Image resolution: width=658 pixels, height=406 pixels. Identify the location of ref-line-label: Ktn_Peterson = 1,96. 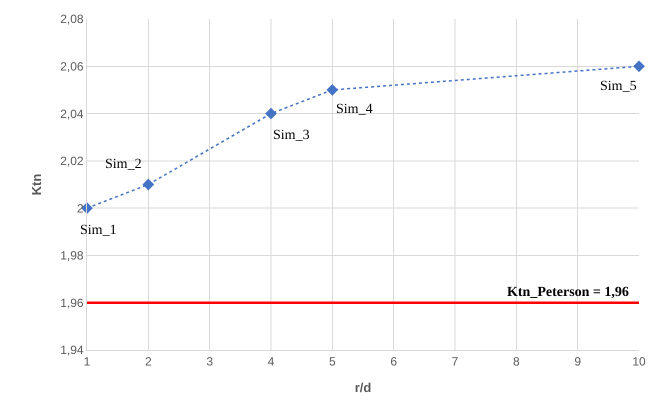
(568, 292).